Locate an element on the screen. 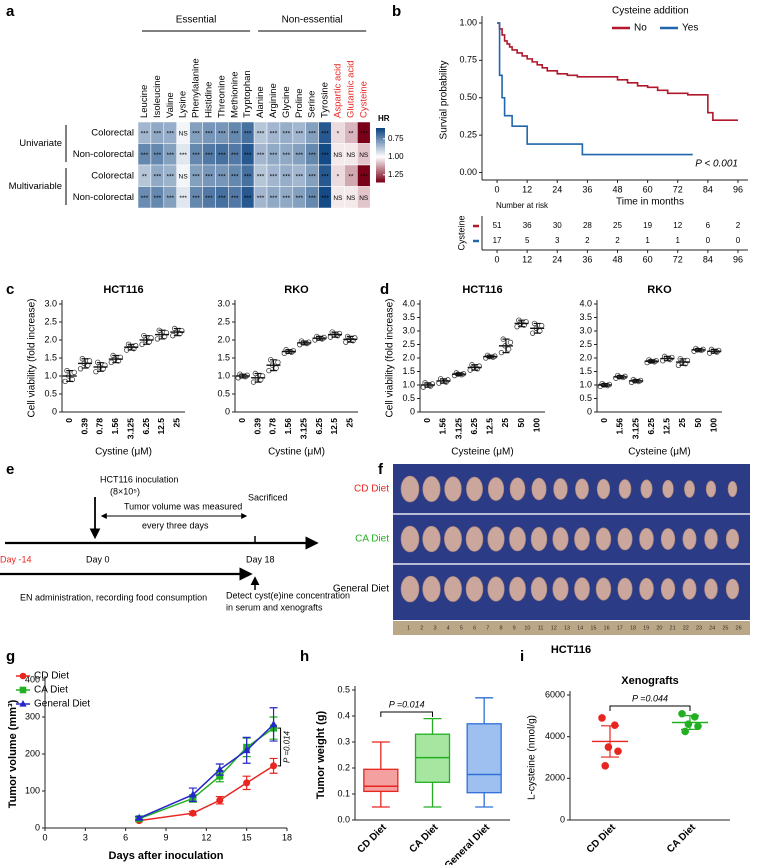 This screenshot has width=757, height=865. row-label: Non-colorectal is located at coordinates (103, 197).